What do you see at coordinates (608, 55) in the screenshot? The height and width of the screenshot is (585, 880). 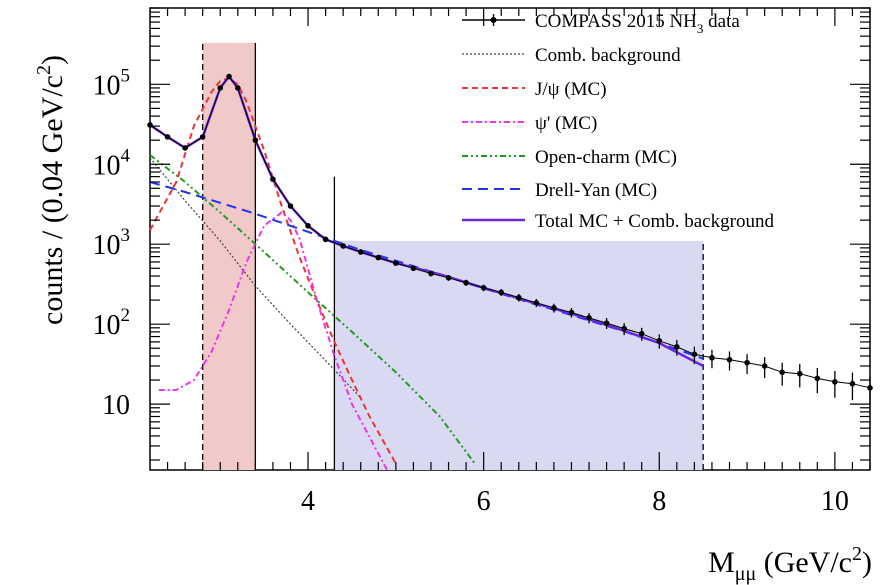 I see `svg-text: Comb. background` at bounding box center [608, 55].